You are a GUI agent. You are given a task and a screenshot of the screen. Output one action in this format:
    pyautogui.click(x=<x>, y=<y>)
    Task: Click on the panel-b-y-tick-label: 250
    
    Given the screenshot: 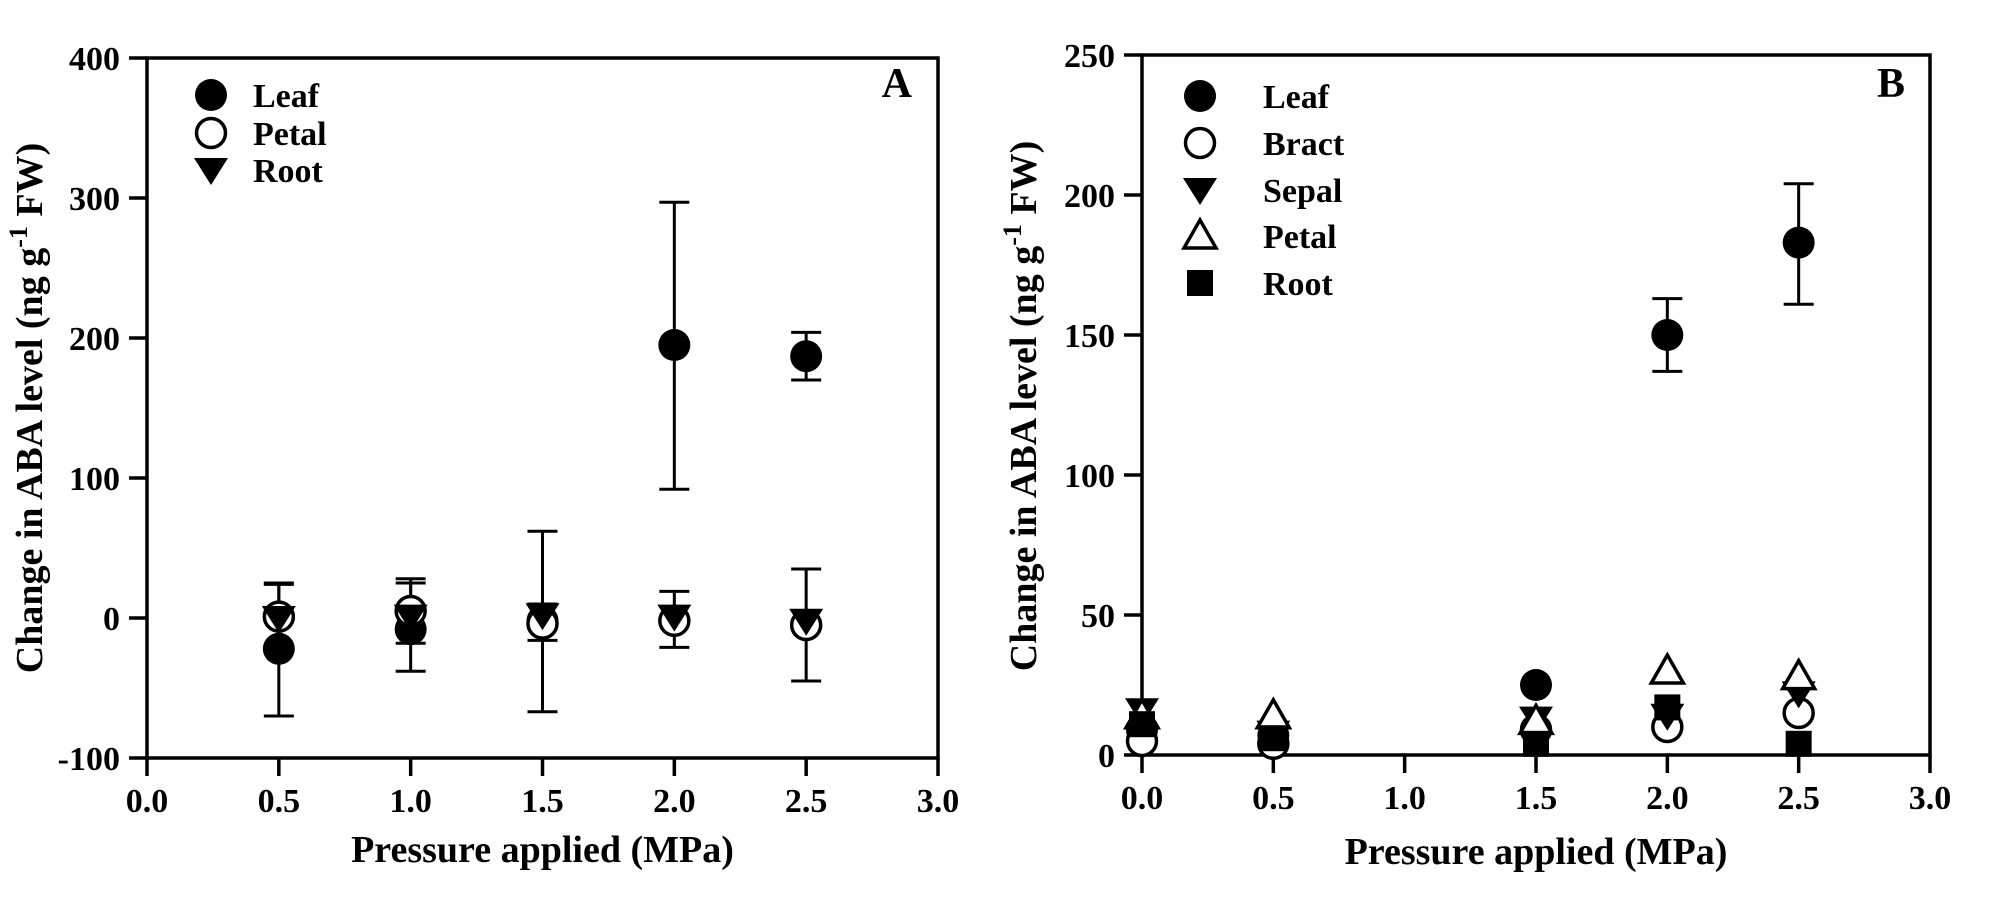 What is the action you would take?
    pyautogui.click(x=1089, y=56)
    